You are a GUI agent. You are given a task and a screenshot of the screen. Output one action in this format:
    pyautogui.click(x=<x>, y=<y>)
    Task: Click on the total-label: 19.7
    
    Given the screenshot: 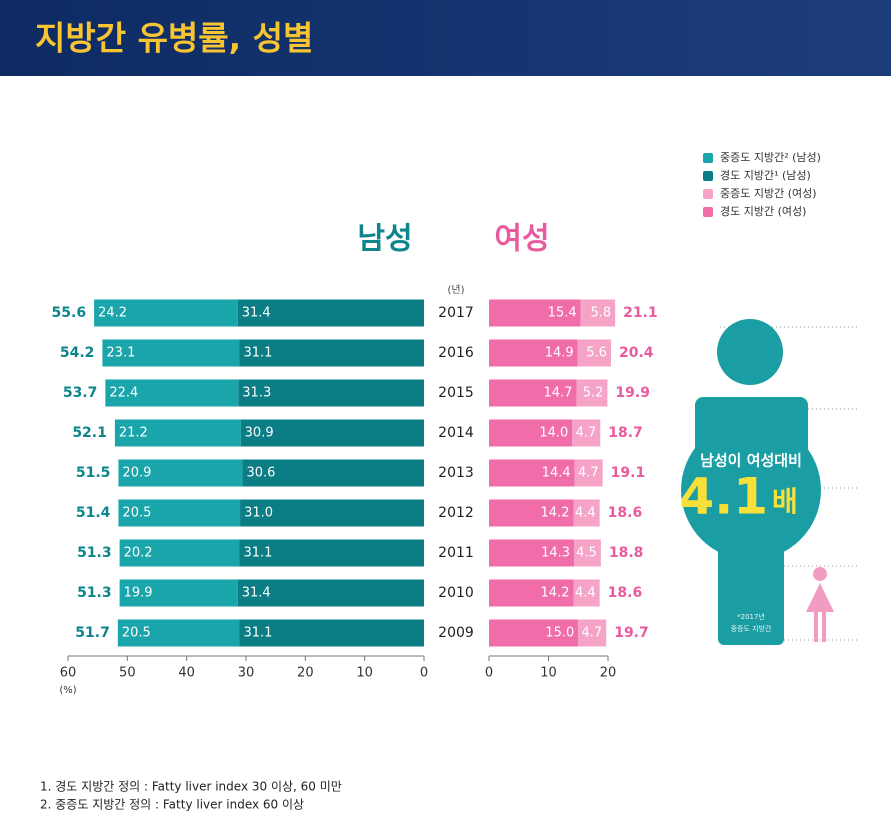 What is the action you would take?
    pyautogui.click(x=631, y=633)
    